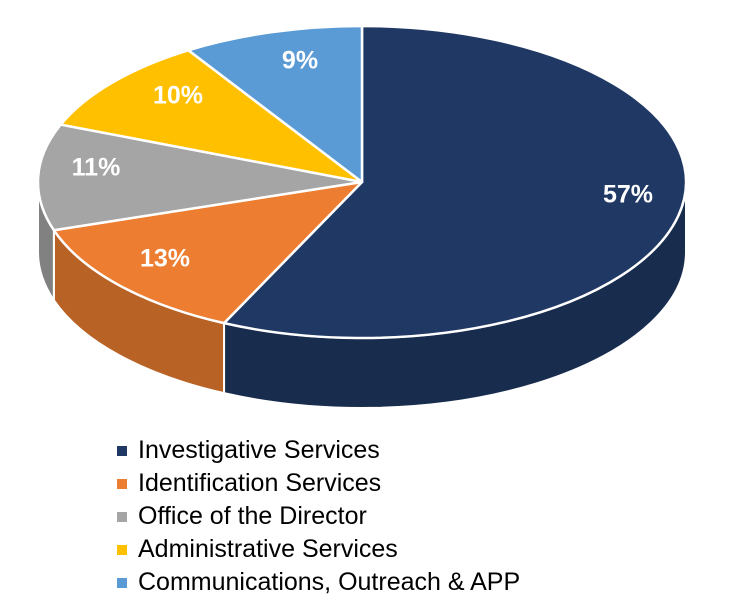  What do you see at coordinates (96, 168) in the screenshot?
I see `data-label: 11%` at bounding box center [96, 168].